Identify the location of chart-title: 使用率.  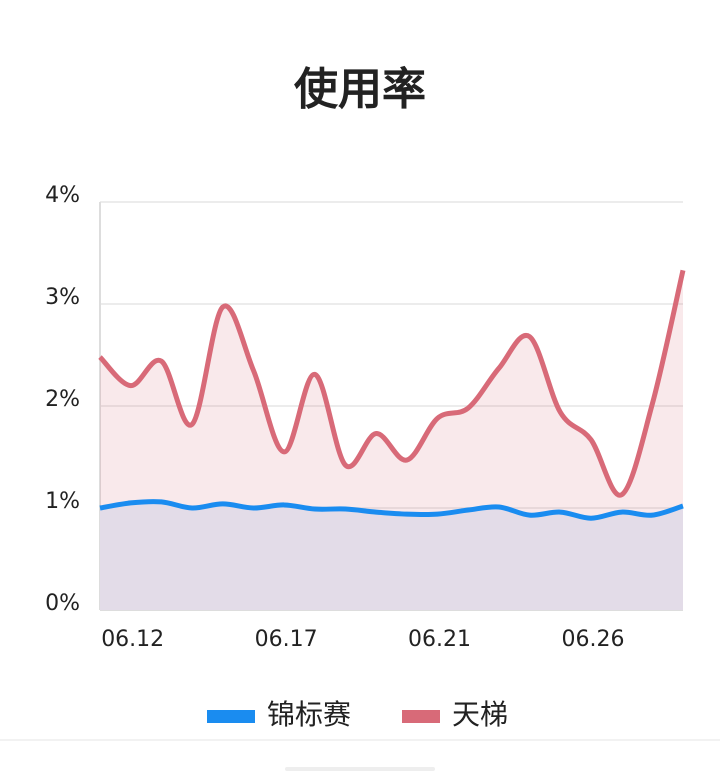
(360, 89).